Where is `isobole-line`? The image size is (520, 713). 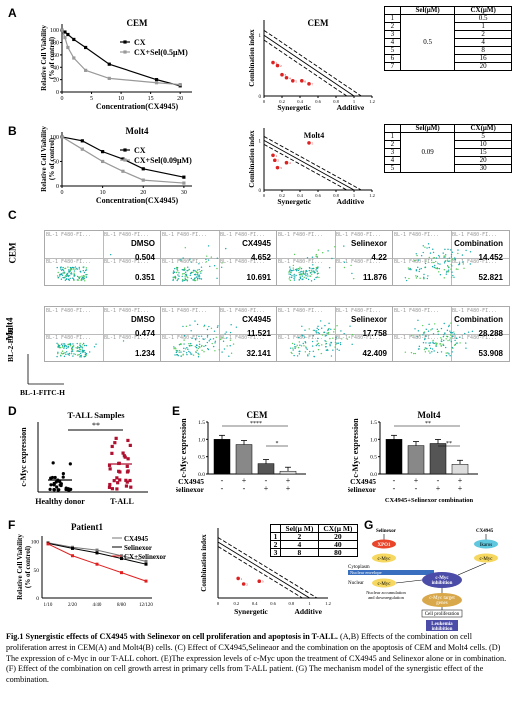 isobole-line is located at coordinates (263, 570).